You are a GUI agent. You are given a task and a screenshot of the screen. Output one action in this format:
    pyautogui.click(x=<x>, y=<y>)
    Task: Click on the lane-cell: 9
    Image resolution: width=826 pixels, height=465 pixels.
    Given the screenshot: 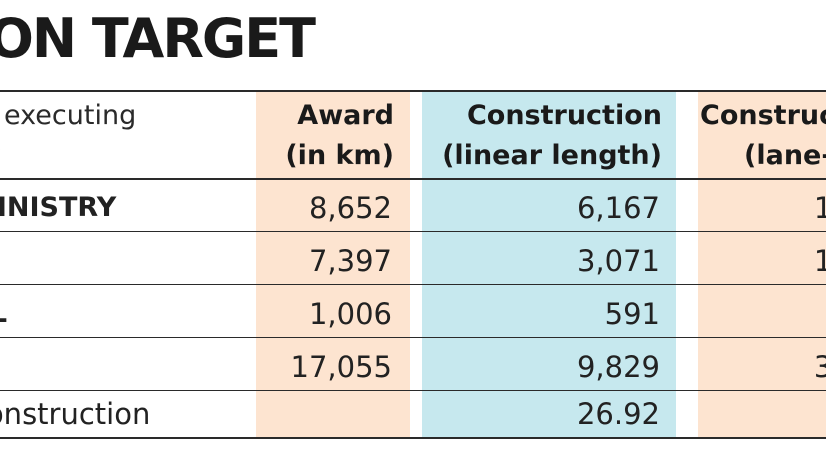 What is the action you would take?
    pyautogui.click(x=763, y=414)
    